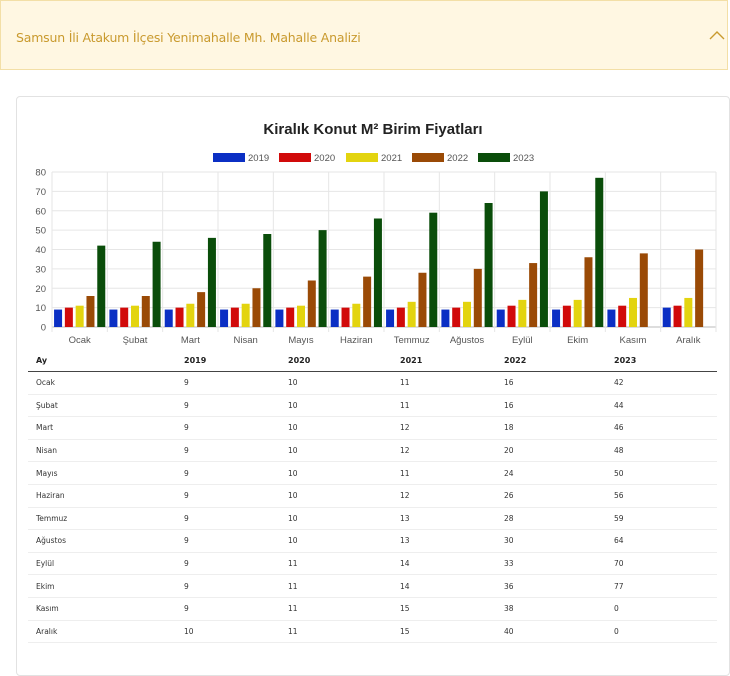 This screenshot has height=676, width=730. Describe the element at coordinates (372, 361) in the screenshot. I see `table-header-row: Ay 2019 2020 2021 2022 2023` at that location.